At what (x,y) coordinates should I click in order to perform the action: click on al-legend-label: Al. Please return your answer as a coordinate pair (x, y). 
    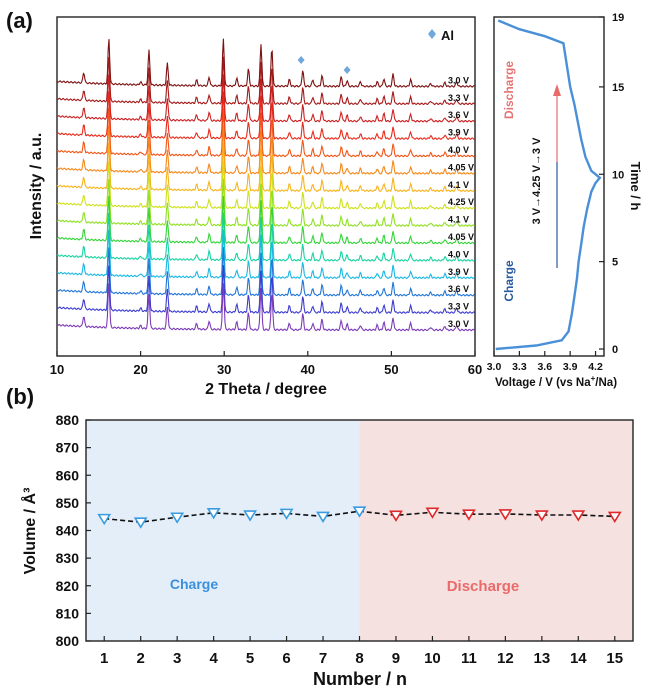
    Looking at the image, I should click on (447, 35).